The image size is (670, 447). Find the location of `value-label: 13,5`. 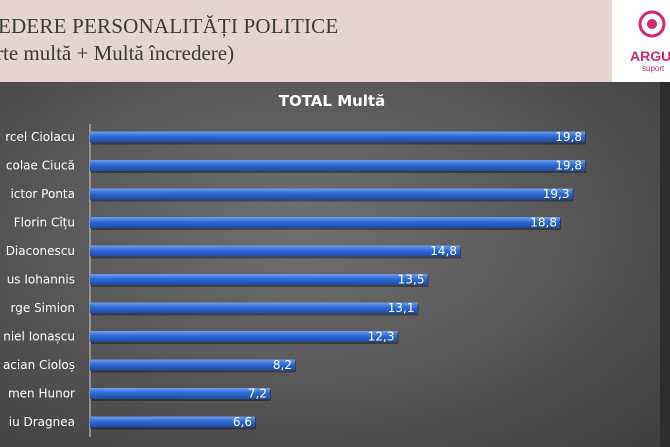

value-label: 13,5 is located at coordinates (411, 280).